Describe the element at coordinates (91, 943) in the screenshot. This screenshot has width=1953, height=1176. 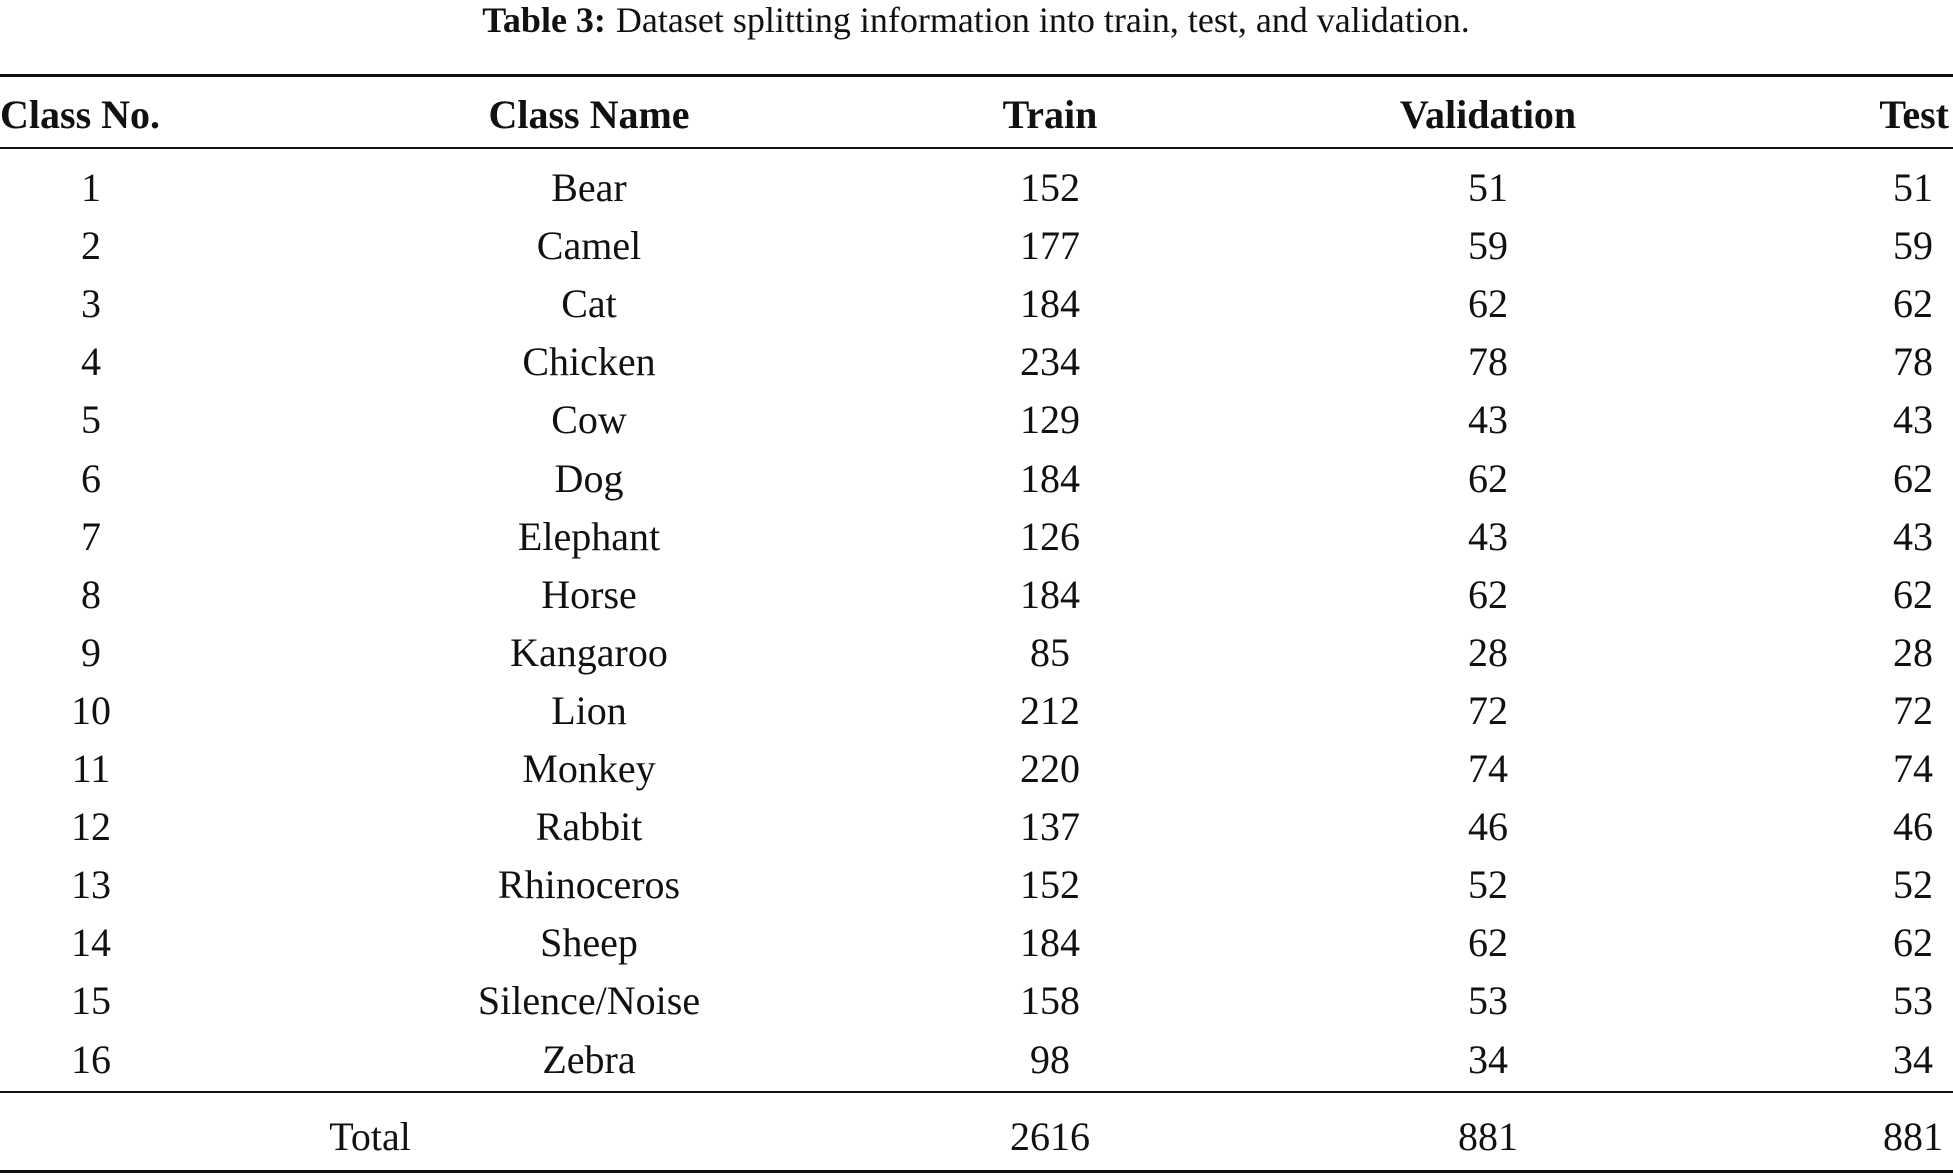
I see `table-cell: 14` at that location.